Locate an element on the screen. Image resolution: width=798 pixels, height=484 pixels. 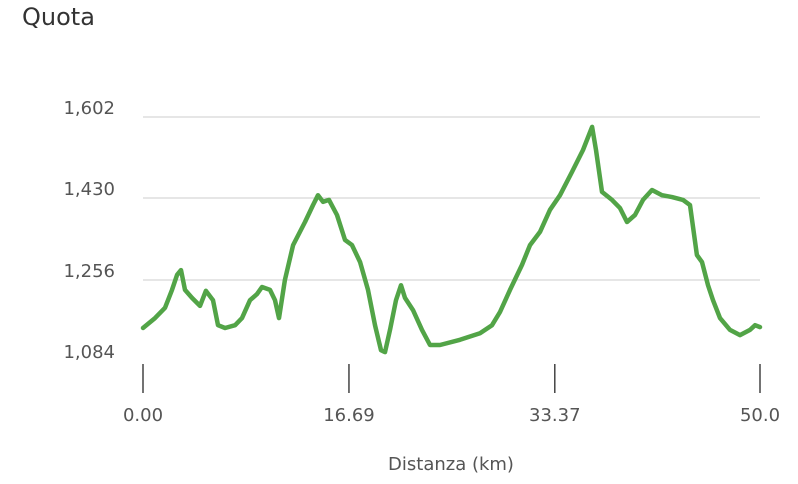
x-tick-label: 0.00 is located at coordinates (143, 415).